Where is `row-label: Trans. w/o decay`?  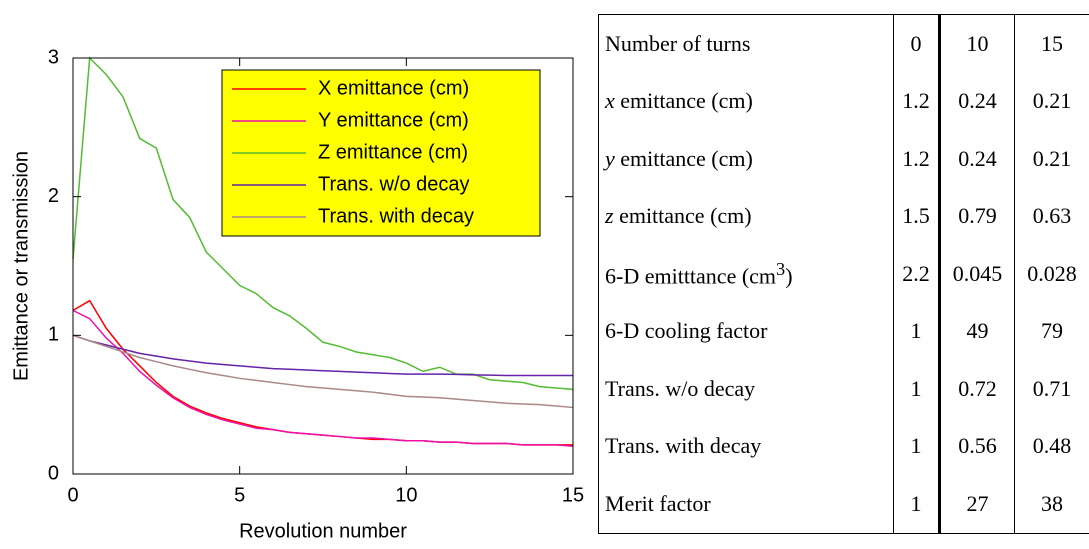 row-label: Trans. w/o decay is located at coordinates (746, 389).